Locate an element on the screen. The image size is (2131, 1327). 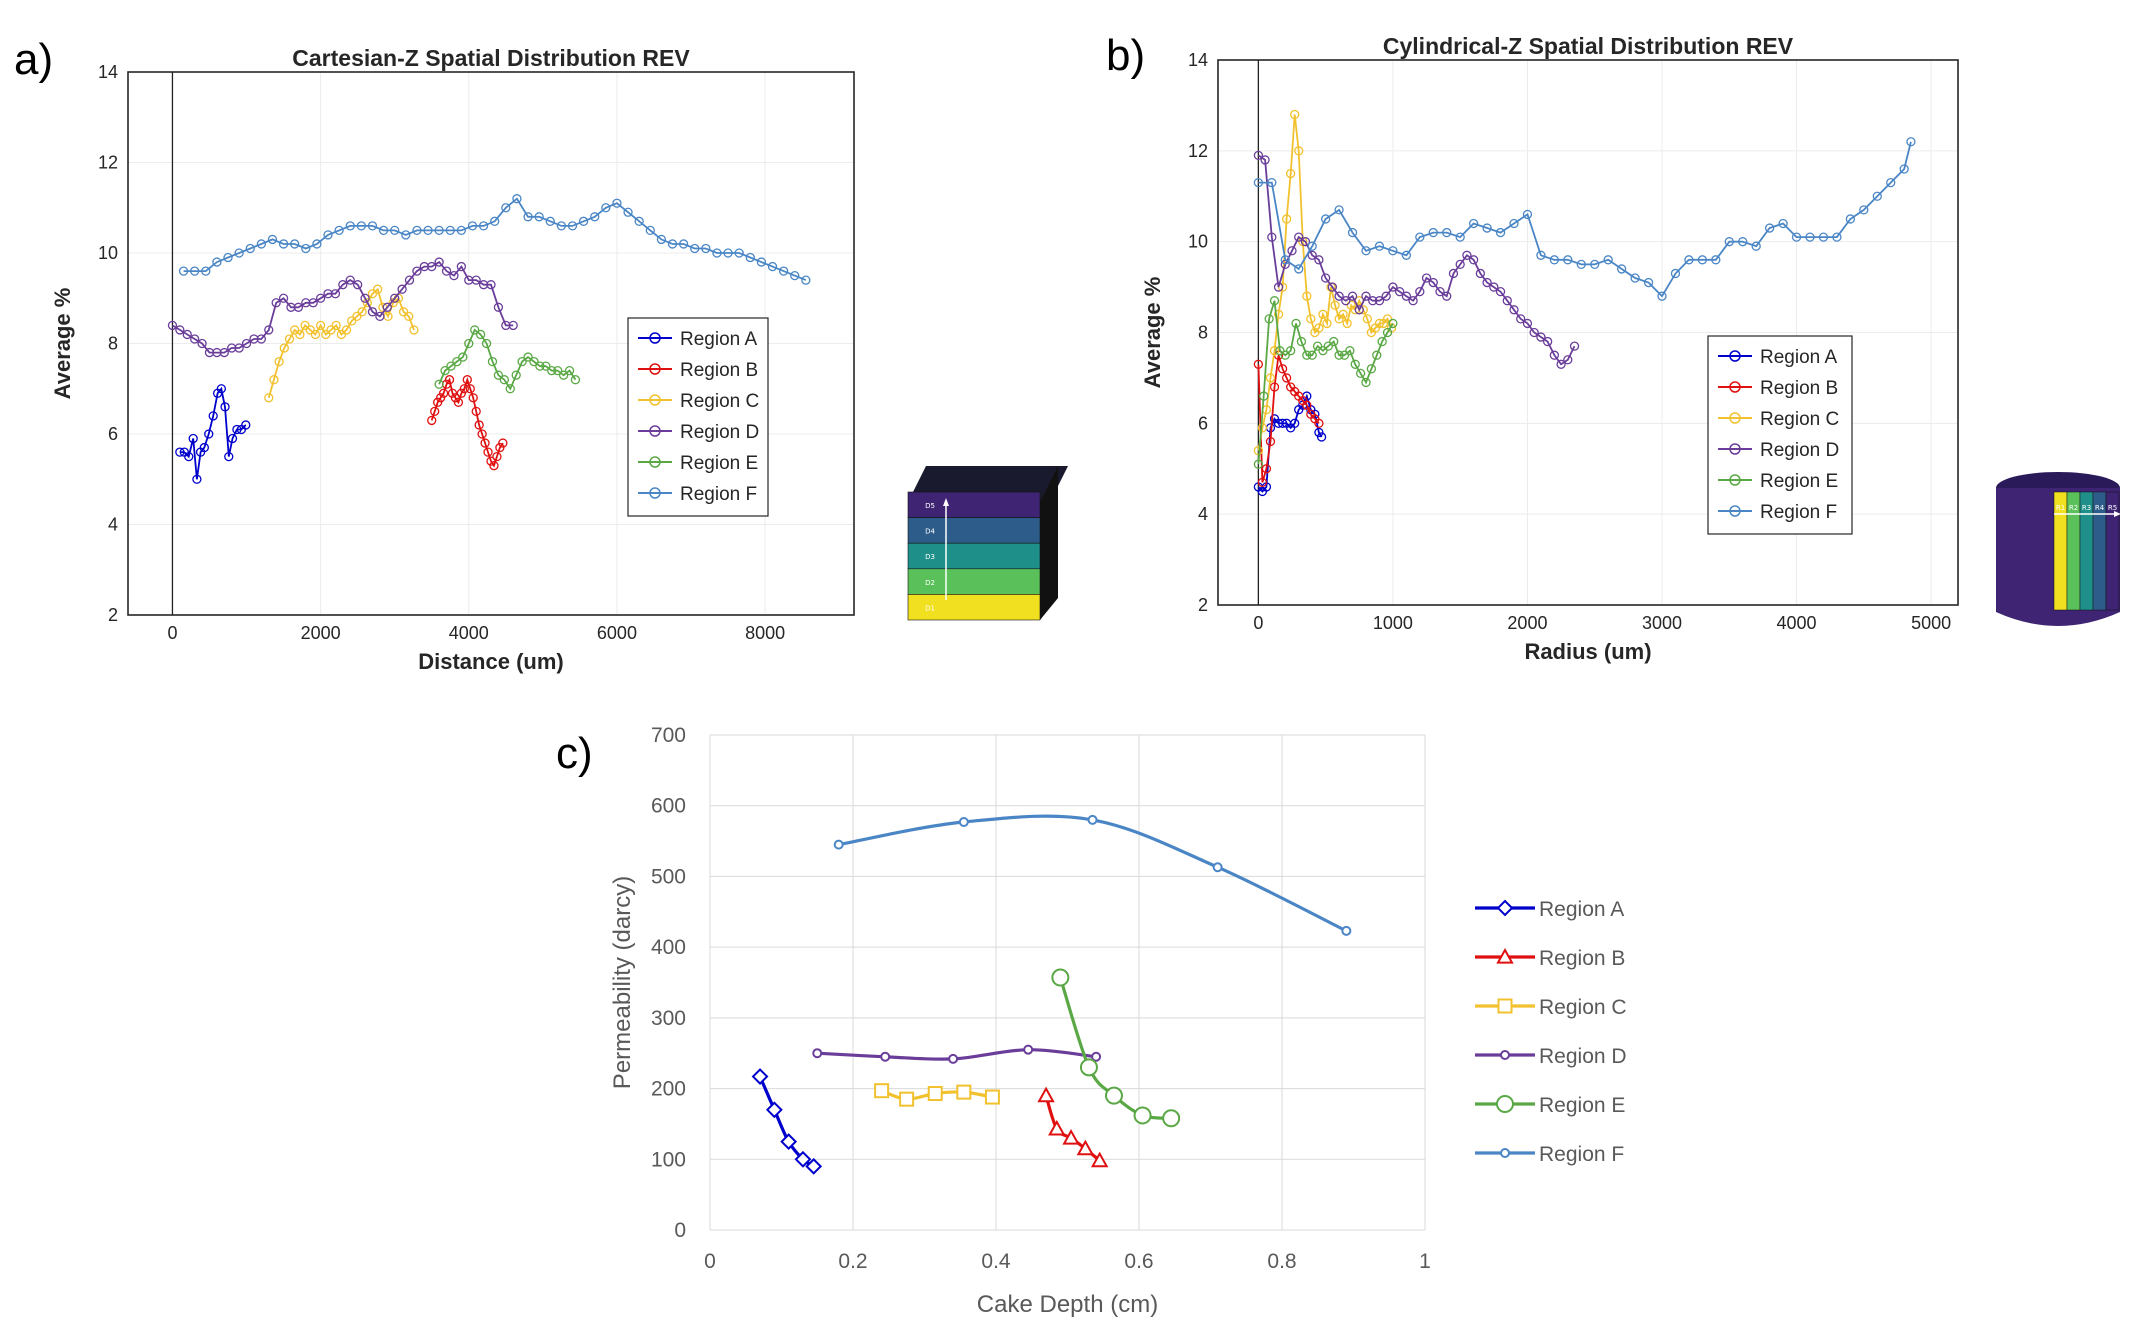
legend-item-region-e: Region E is located at coordinates (698, 463).